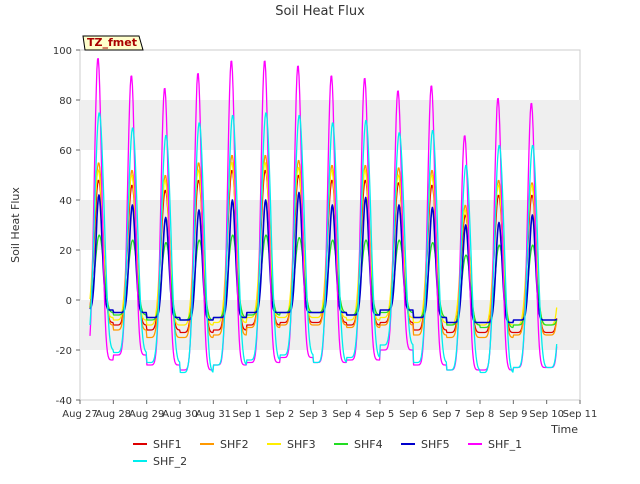 The height and width of the screenshot is (484, 640). Describe the element at coordinates (346, 414) in the screenshot. I see `x-tick-label: Sep 4` at that location.